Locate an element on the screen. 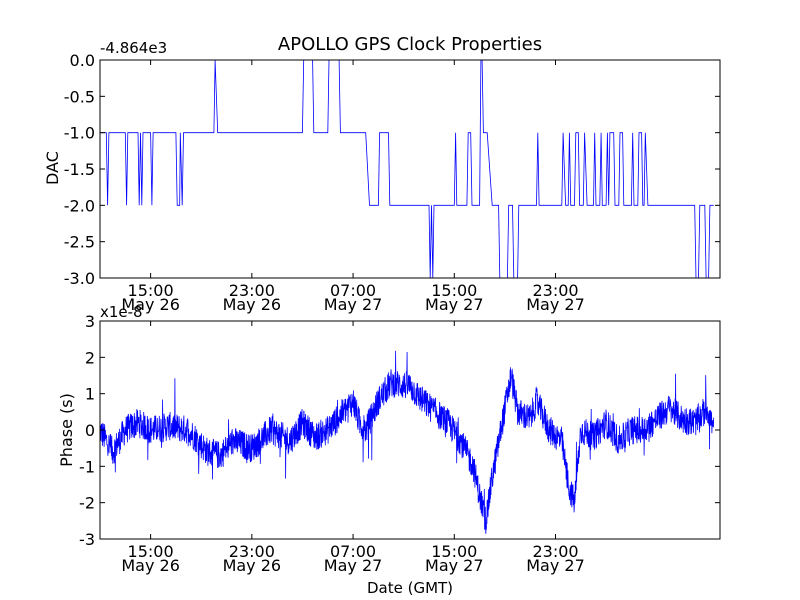 The image size is (800, 600). dac-ytick-label: -2.0 is located at coordinates (79, 205).